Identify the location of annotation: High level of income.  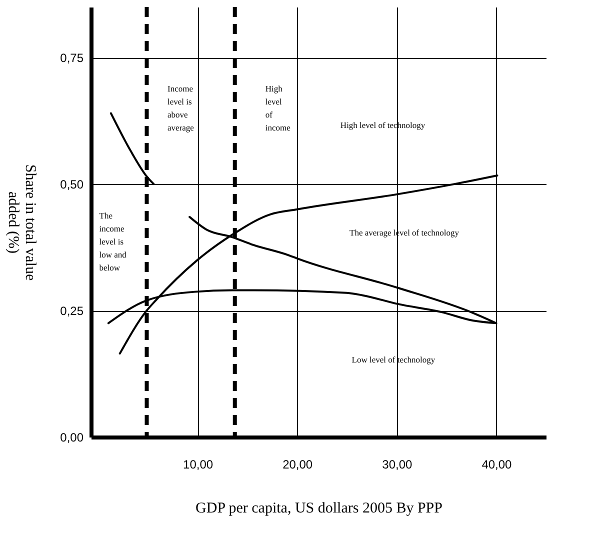
(278, 107).